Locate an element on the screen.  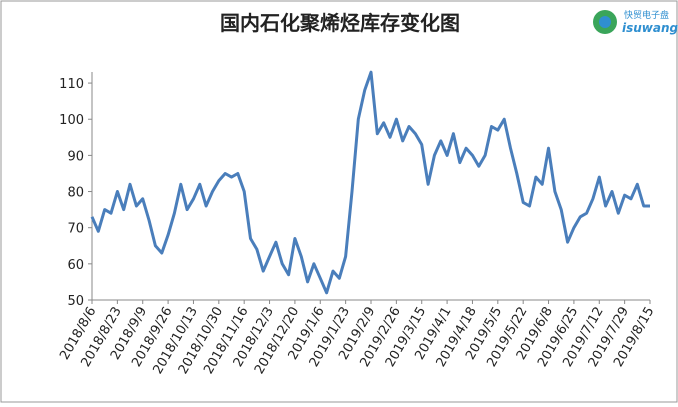
chart-title: 国内石化聚烯烃库存变化图 is located at coordinates (340, 23).